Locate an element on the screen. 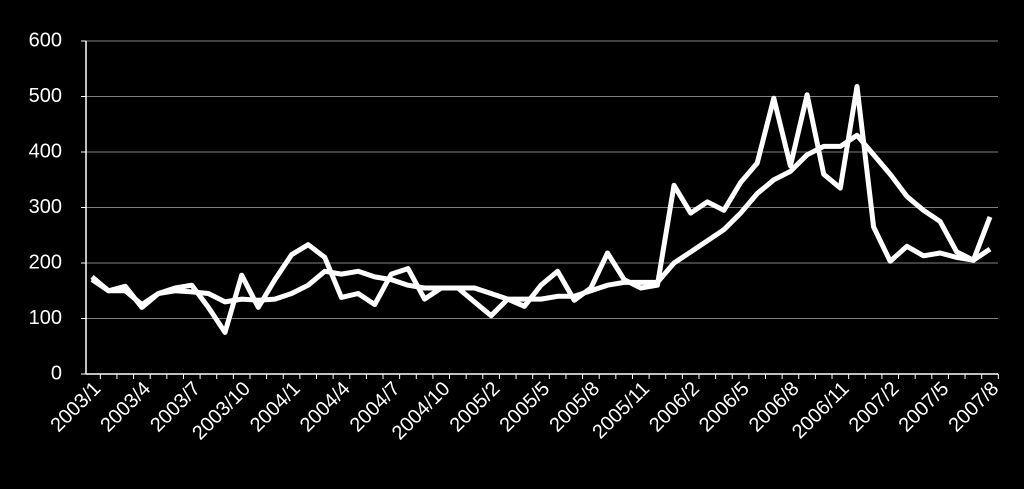 Image resolution: width=1024 pixels, height=489 pixels. x-tick-label: 2006/5 is located at coordinates (724, 407).